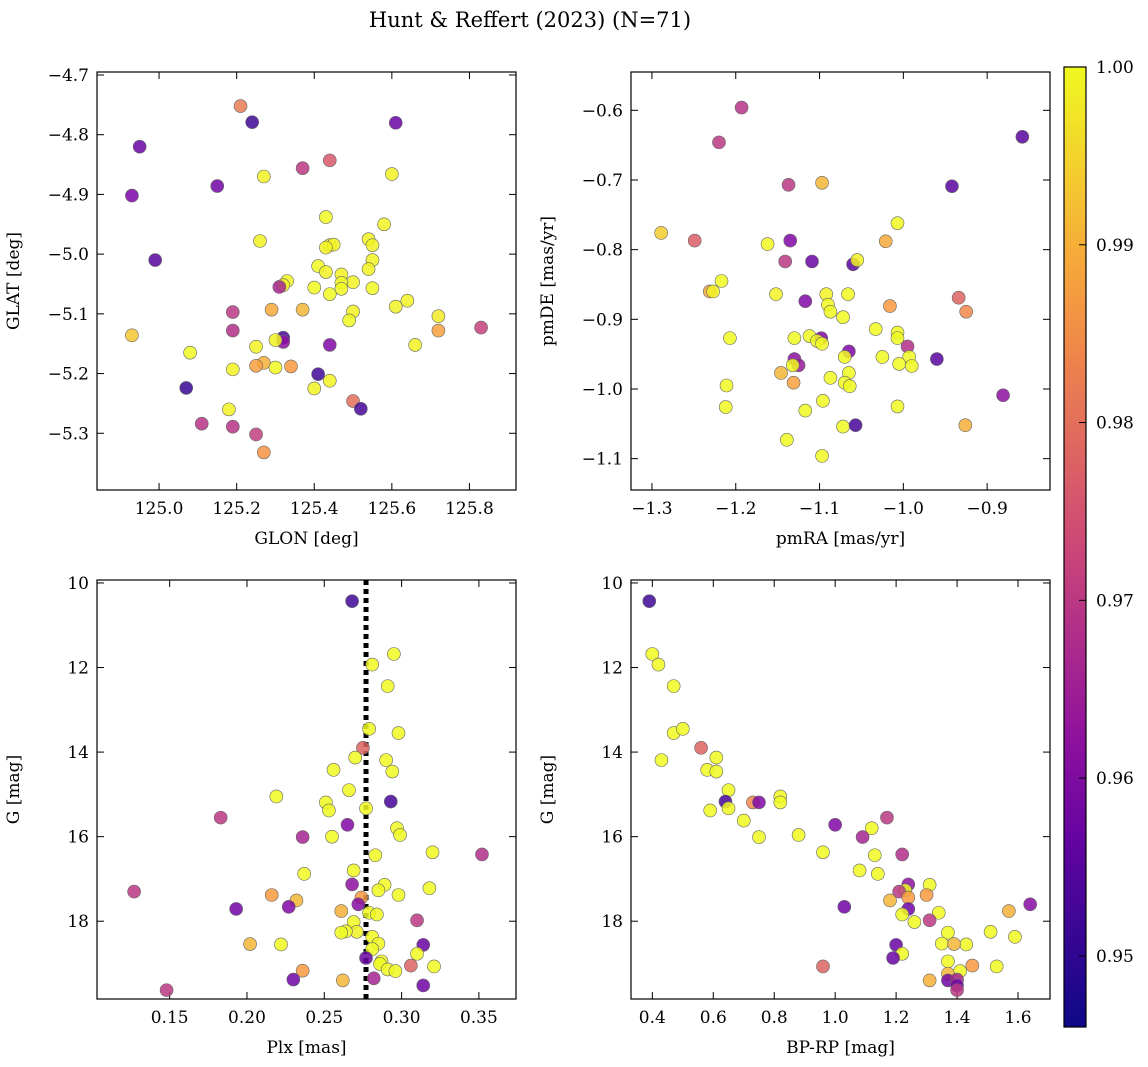 This screenshot has width=1148, height=1067. I want to click on y-tick-label: 12, so click(612, 669).